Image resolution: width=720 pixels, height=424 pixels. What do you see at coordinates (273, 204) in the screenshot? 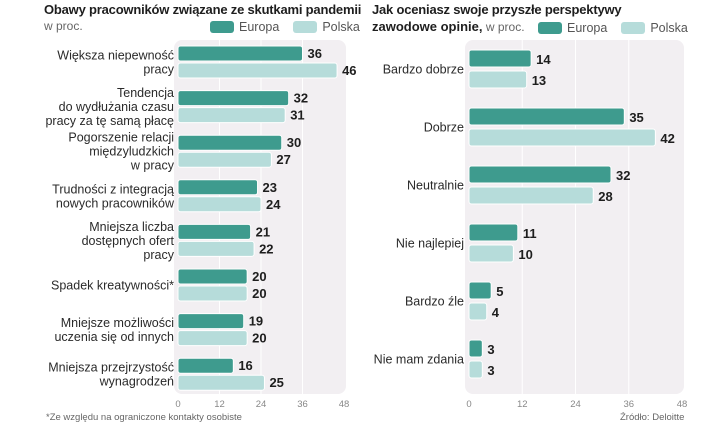
I see `left-value-label-polska: 24` at bounding box center [273, 204].